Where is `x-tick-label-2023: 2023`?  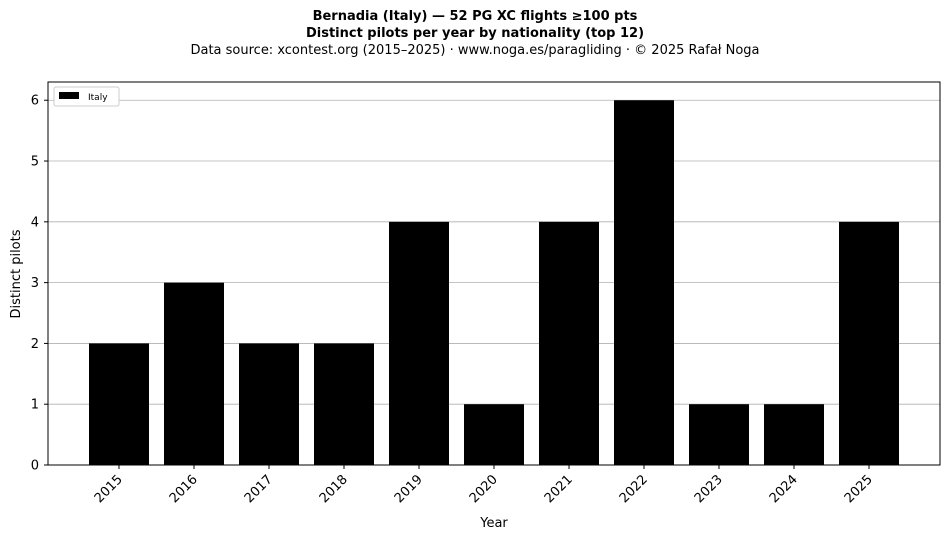 x-tick-label-2023: 2023 is located at coordinates (709, 489).